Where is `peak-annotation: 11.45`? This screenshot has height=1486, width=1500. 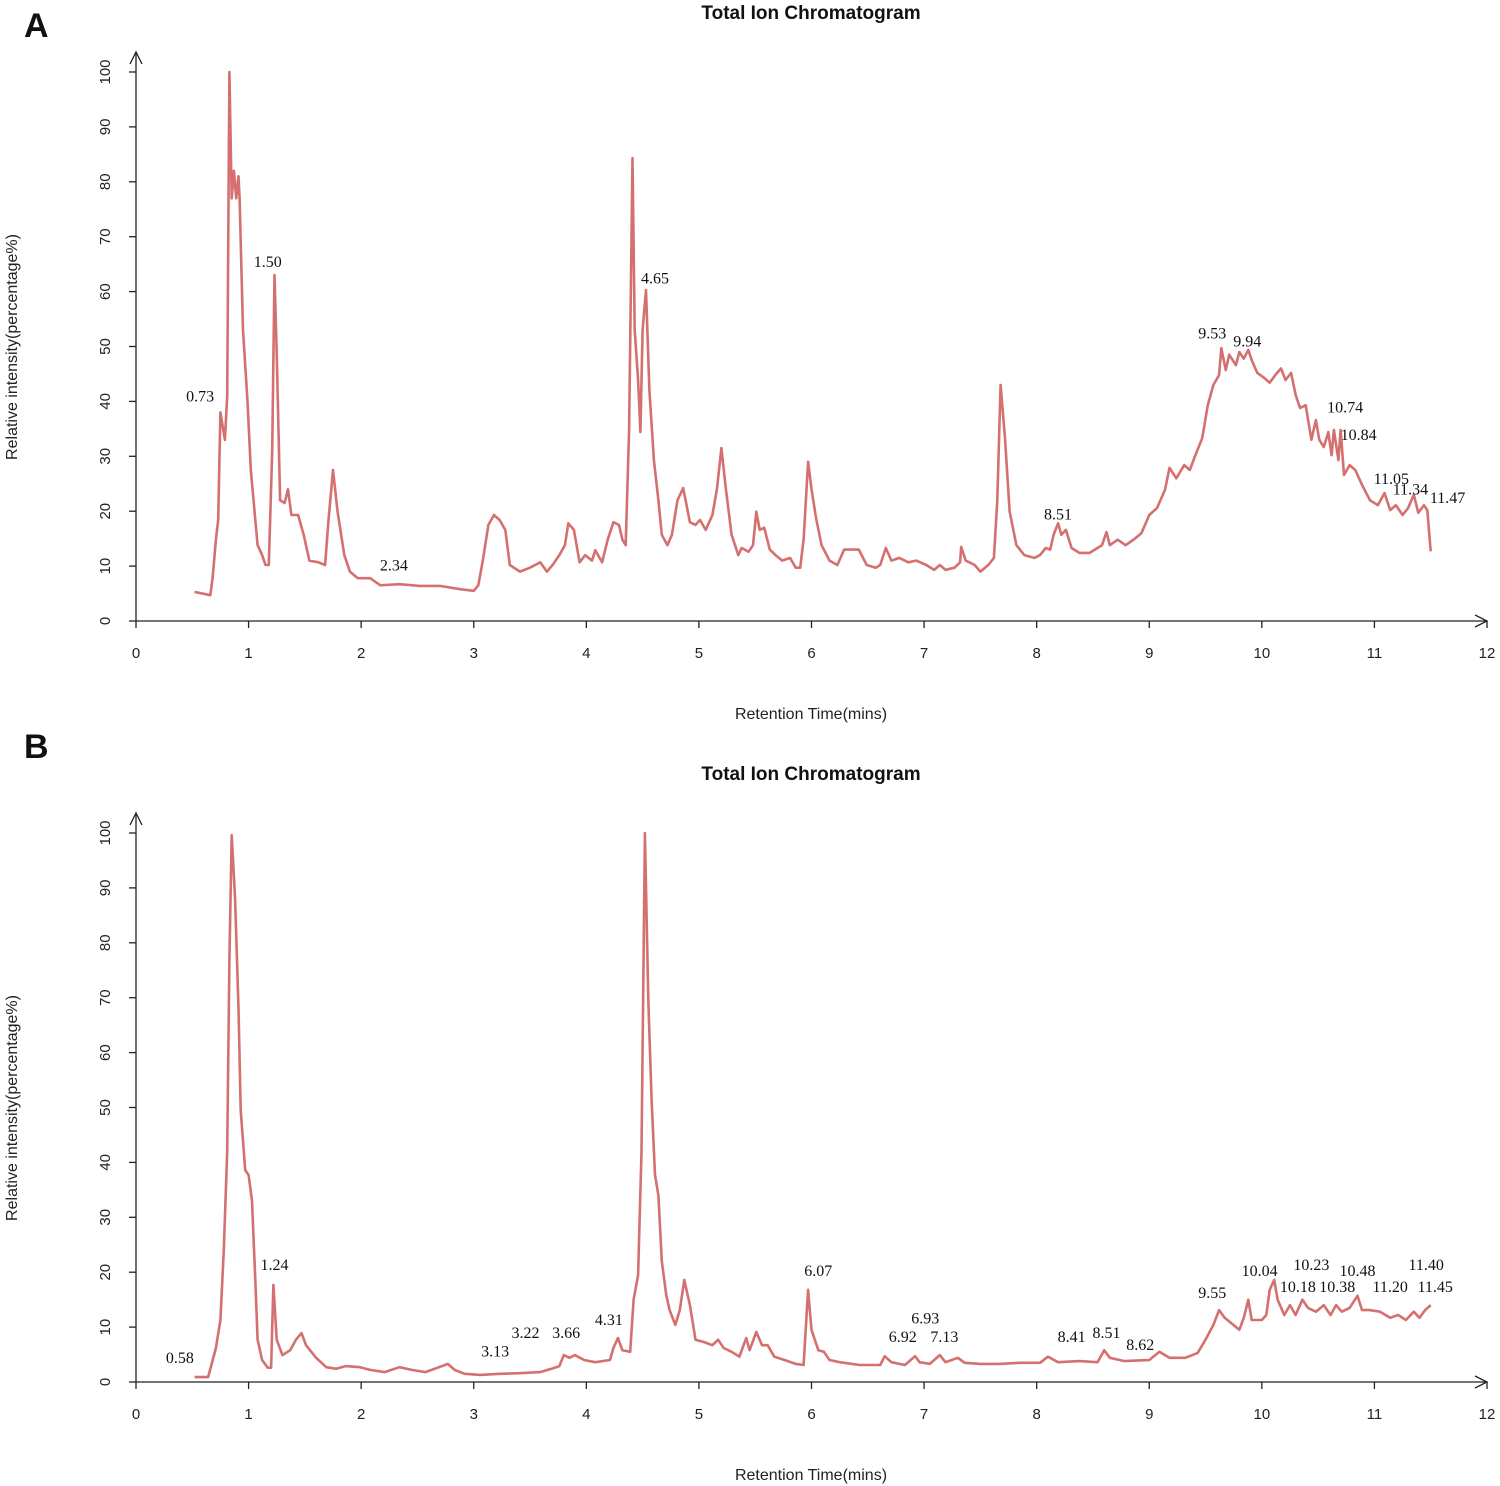 peak-annotation: 11.45 is located at coordinates (1435, 1287).